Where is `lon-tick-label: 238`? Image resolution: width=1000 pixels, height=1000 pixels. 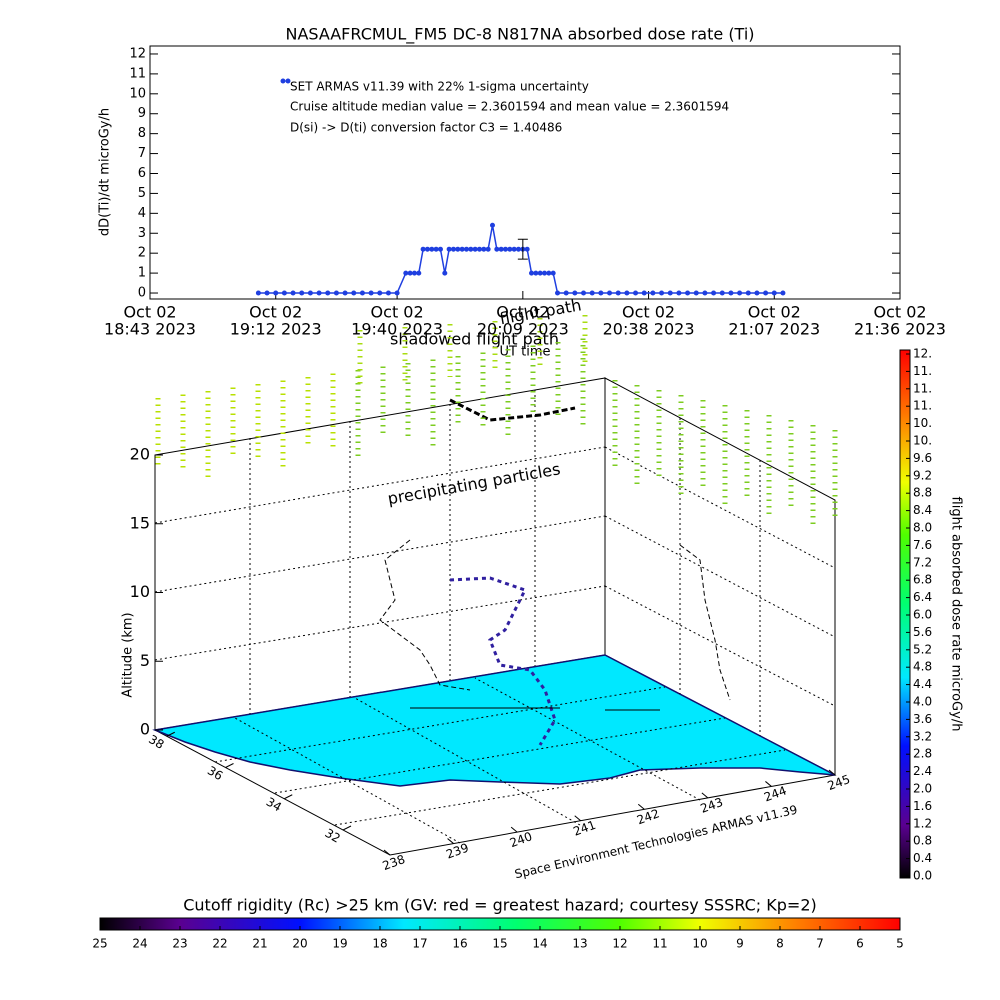
lon-tick-label: 238 is located at coordinates (394, 862).